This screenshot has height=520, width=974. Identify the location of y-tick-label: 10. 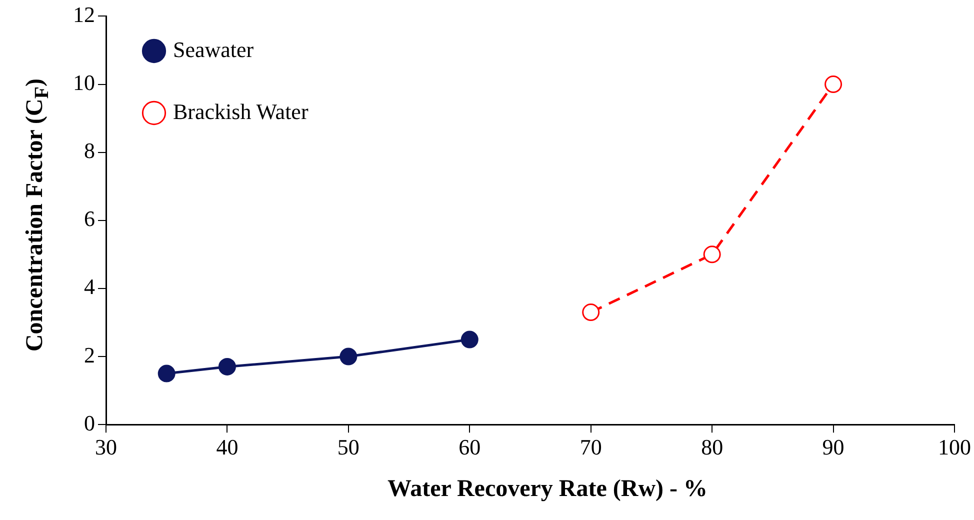
(84, 83).